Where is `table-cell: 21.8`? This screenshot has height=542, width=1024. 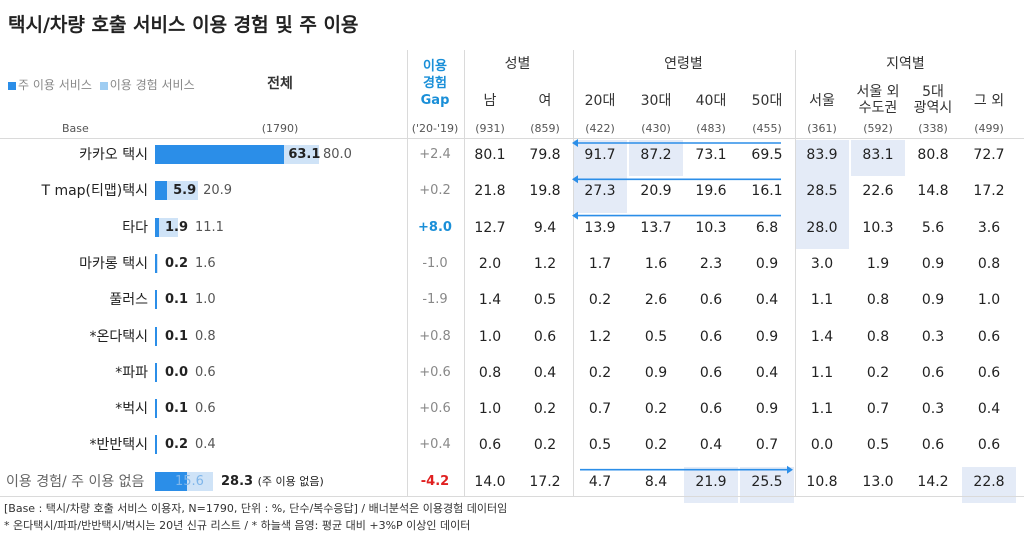
table-cell: 21.8 is located at coordinates (490, 191).